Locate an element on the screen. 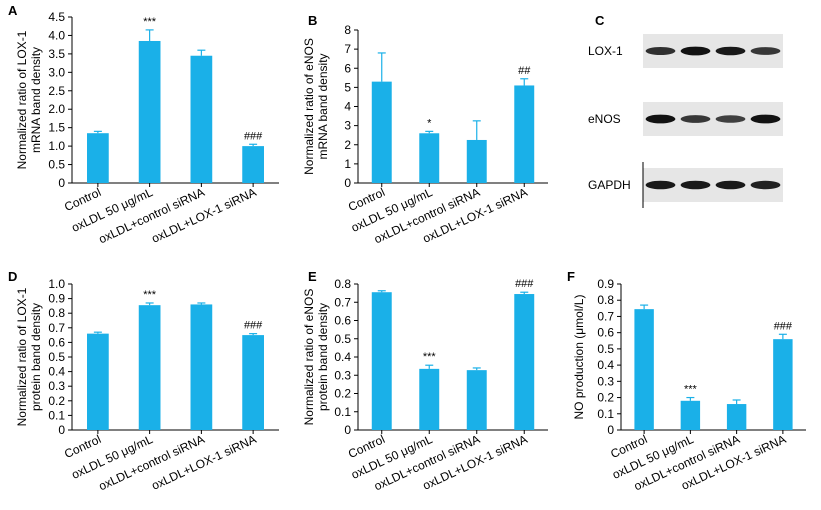  panel-letter: C is located at coordinates (600, 20).